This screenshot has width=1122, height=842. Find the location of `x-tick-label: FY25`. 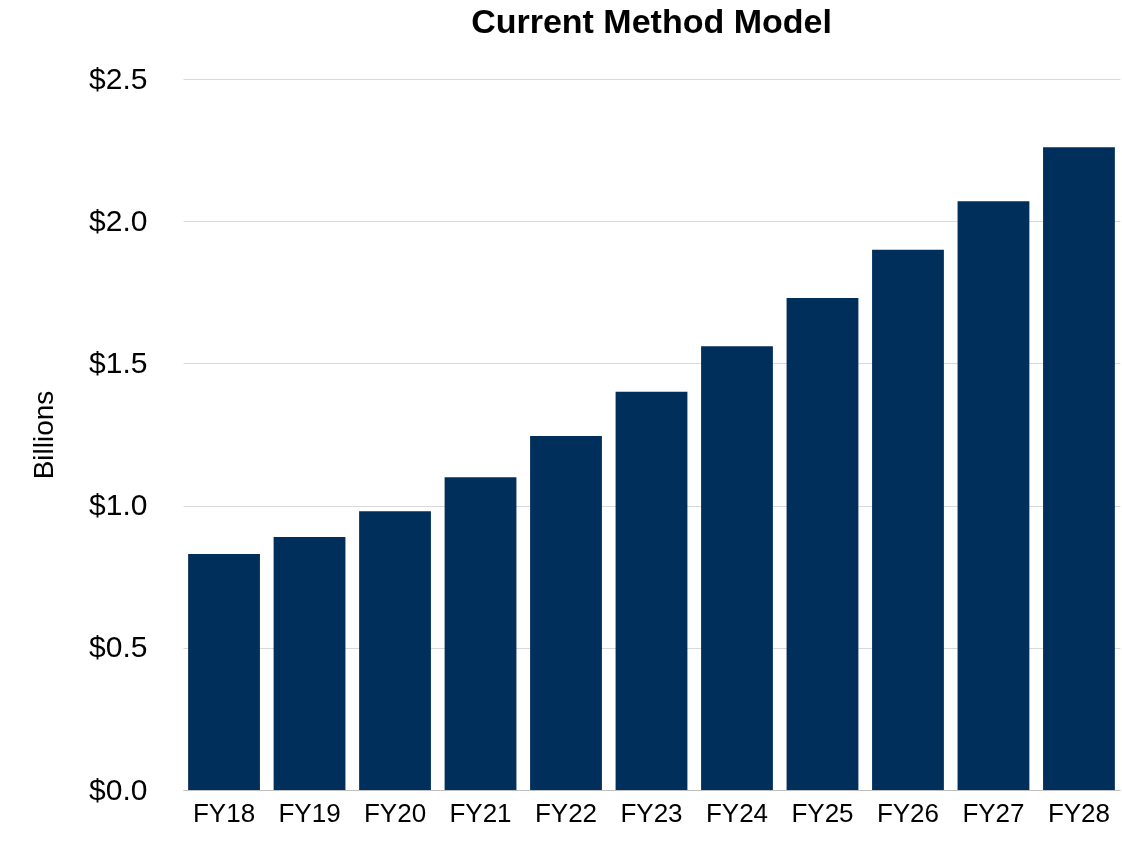

x-tick-label: FY25 is located at coordinates (822, 812).